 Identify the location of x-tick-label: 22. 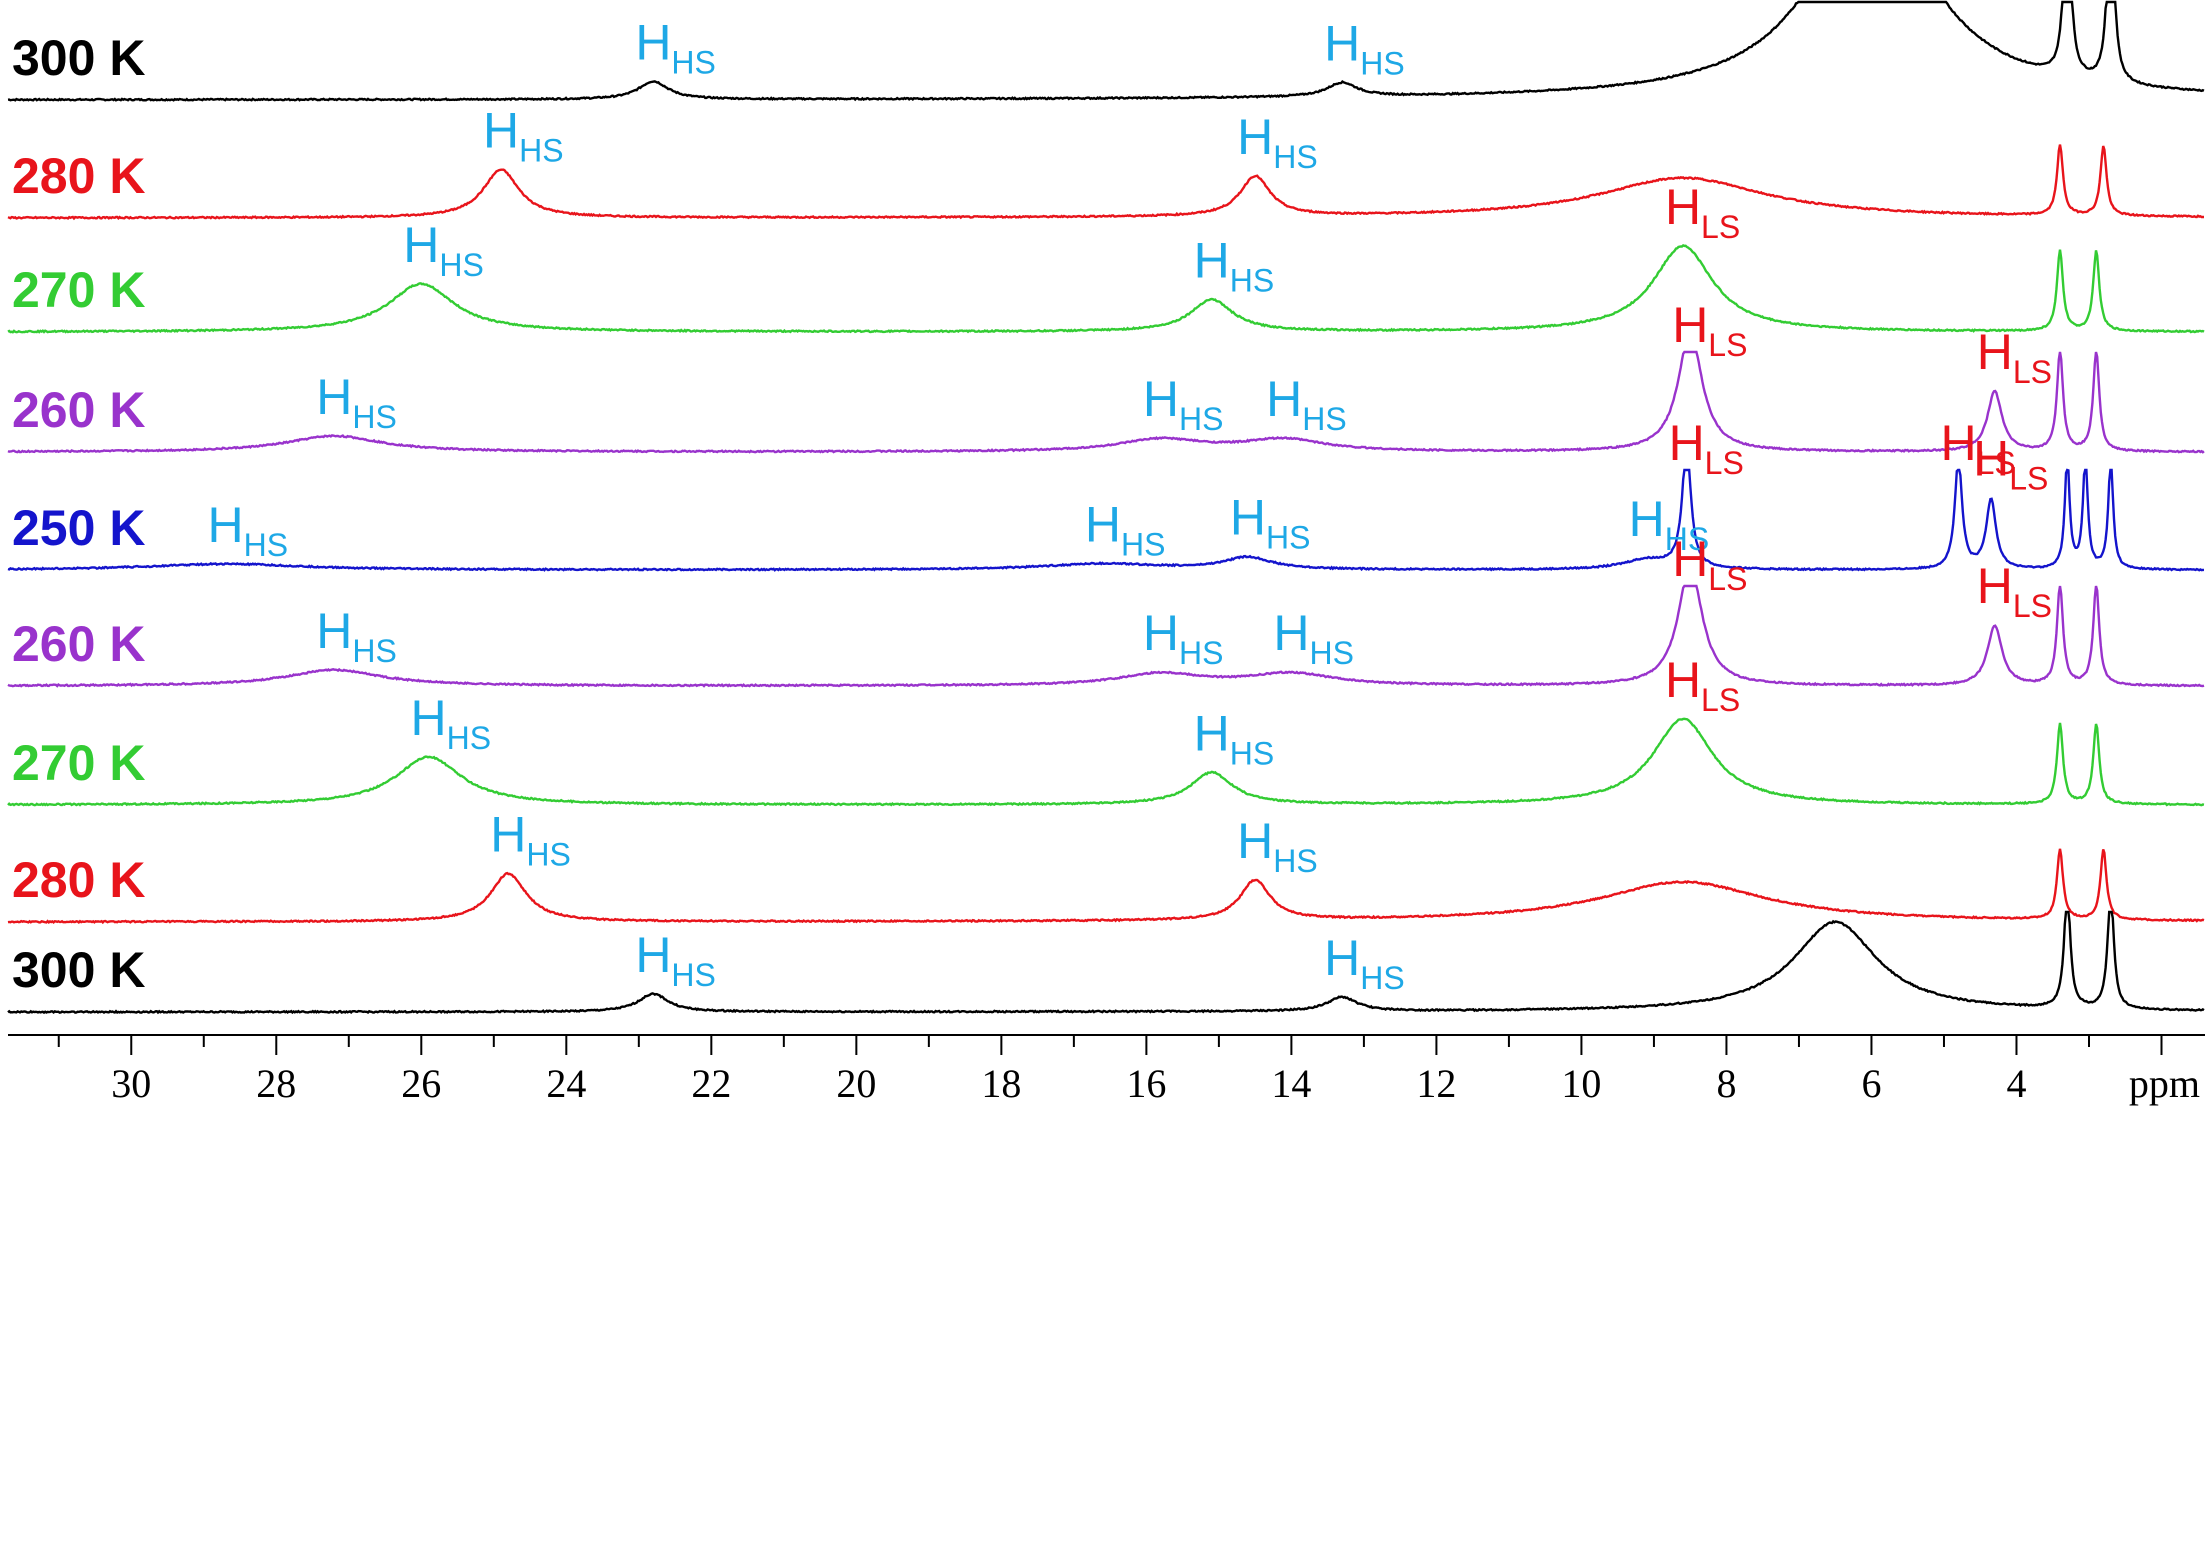
(711, 1083).